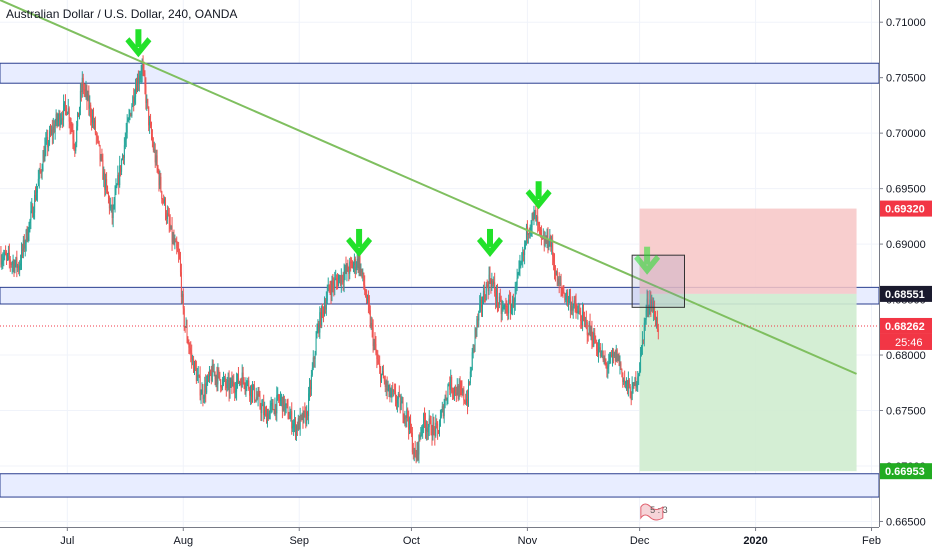 The height and width of the screenshot is (550, 932). I want to click on short-position-tool, so click(748, 340).